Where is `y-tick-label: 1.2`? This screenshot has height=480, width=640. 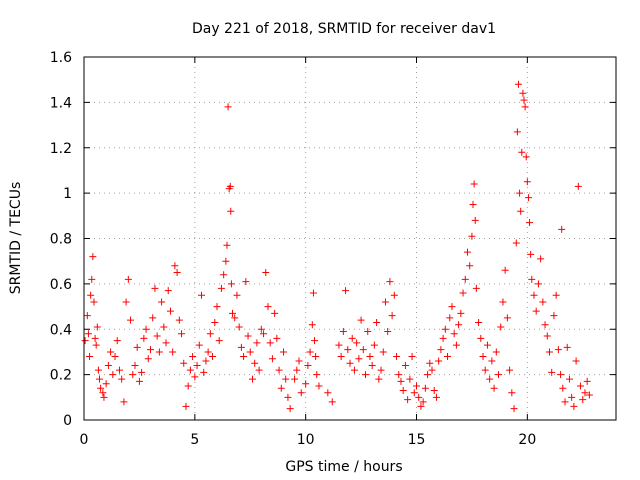 y-tick-label: 1.2 is located at coordinates (61, 149).